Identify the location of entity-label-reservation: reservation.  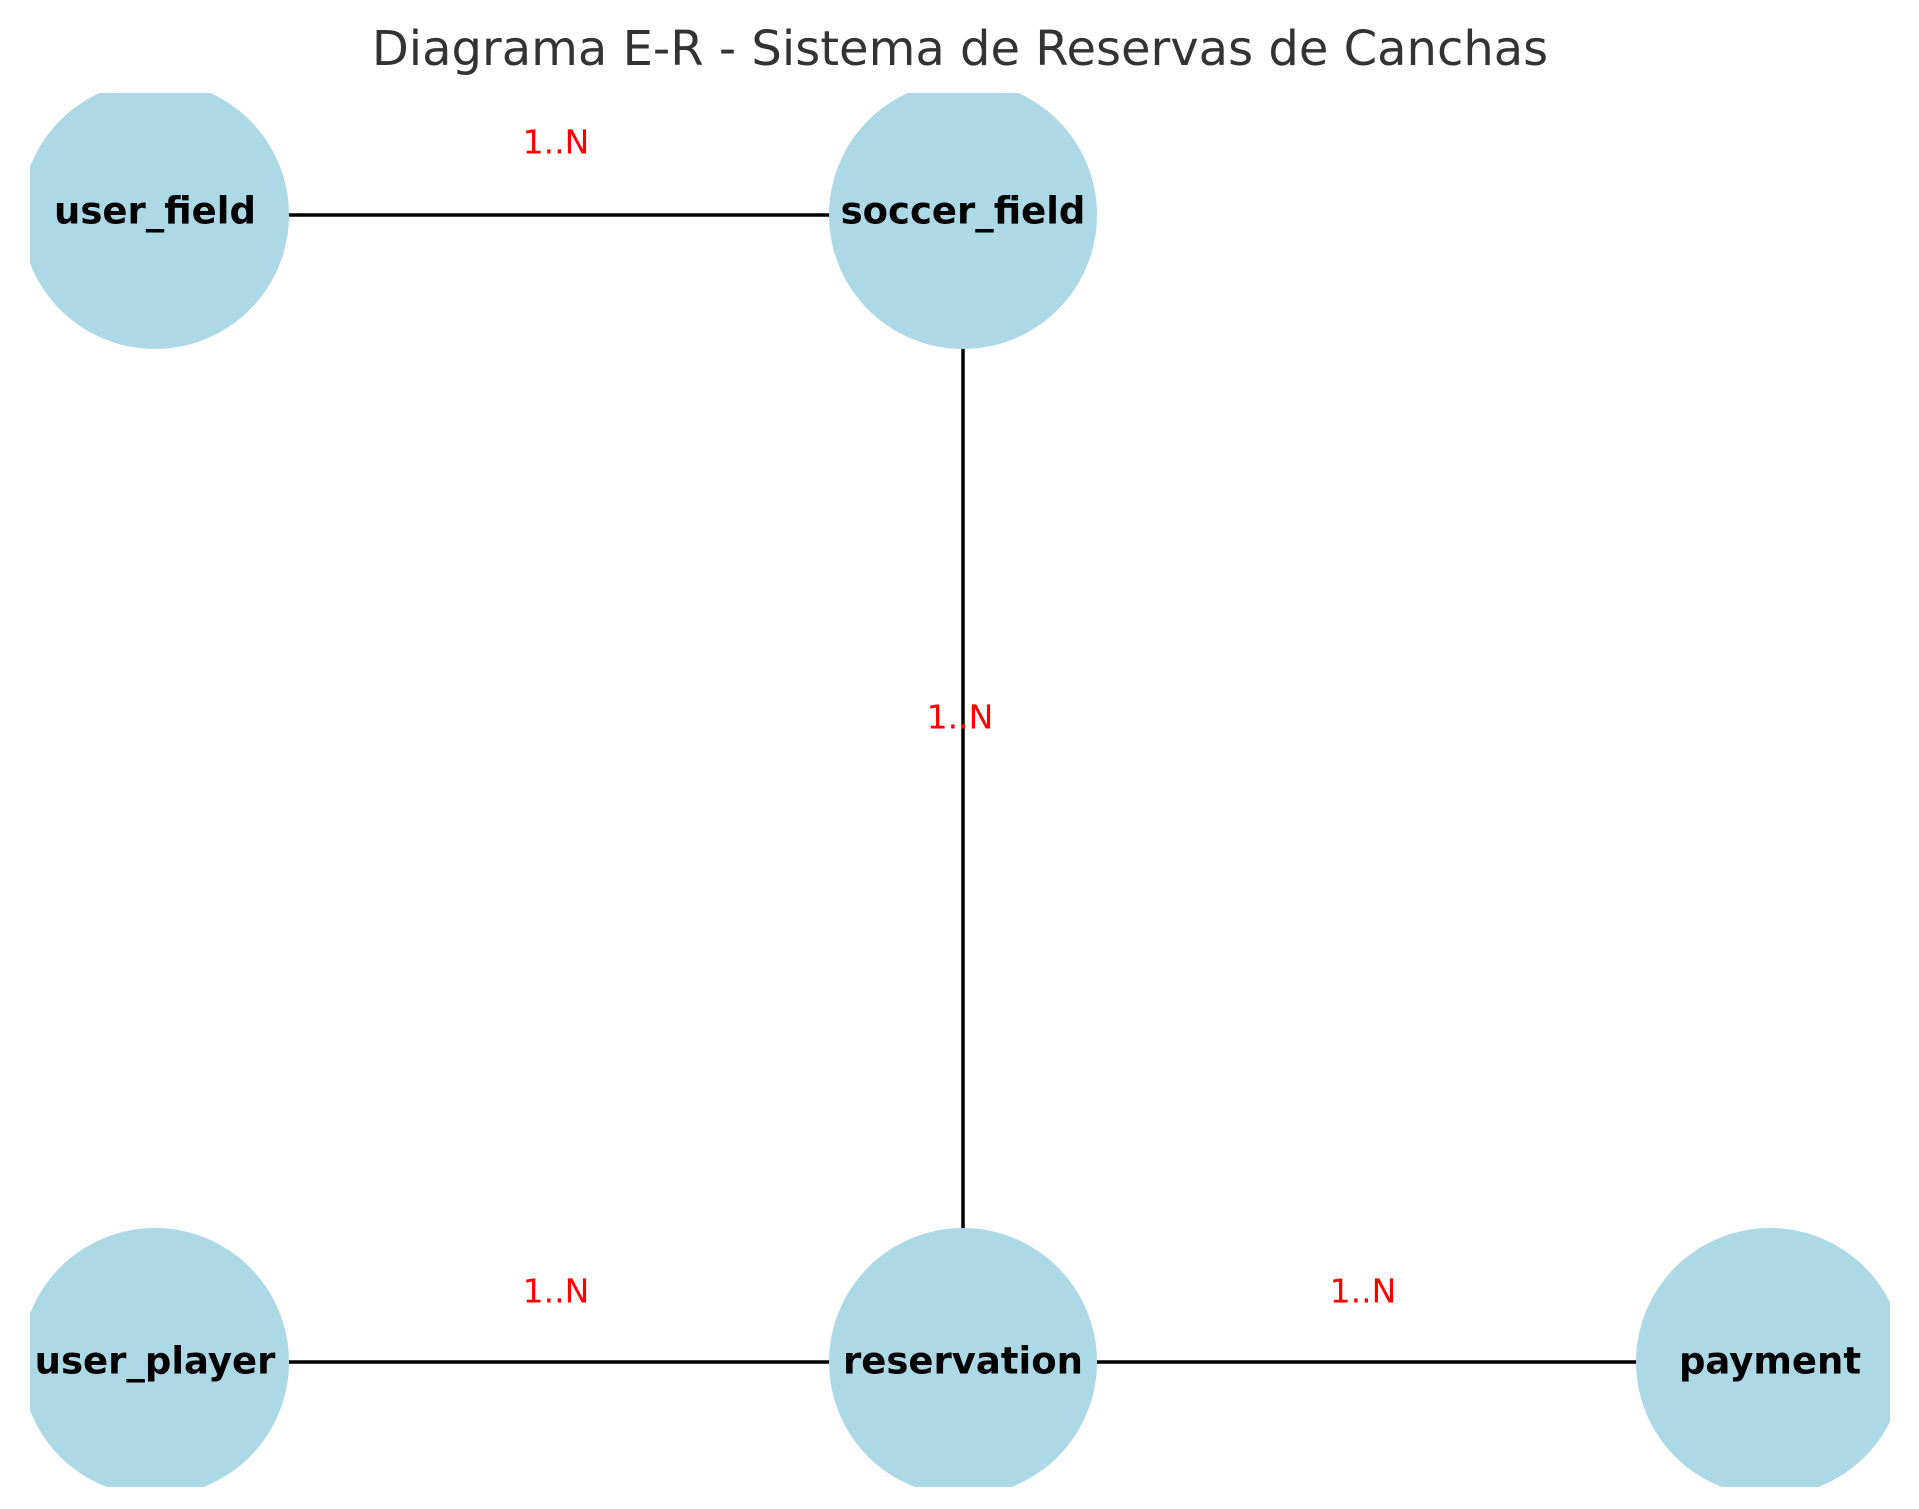
(963, 1361).